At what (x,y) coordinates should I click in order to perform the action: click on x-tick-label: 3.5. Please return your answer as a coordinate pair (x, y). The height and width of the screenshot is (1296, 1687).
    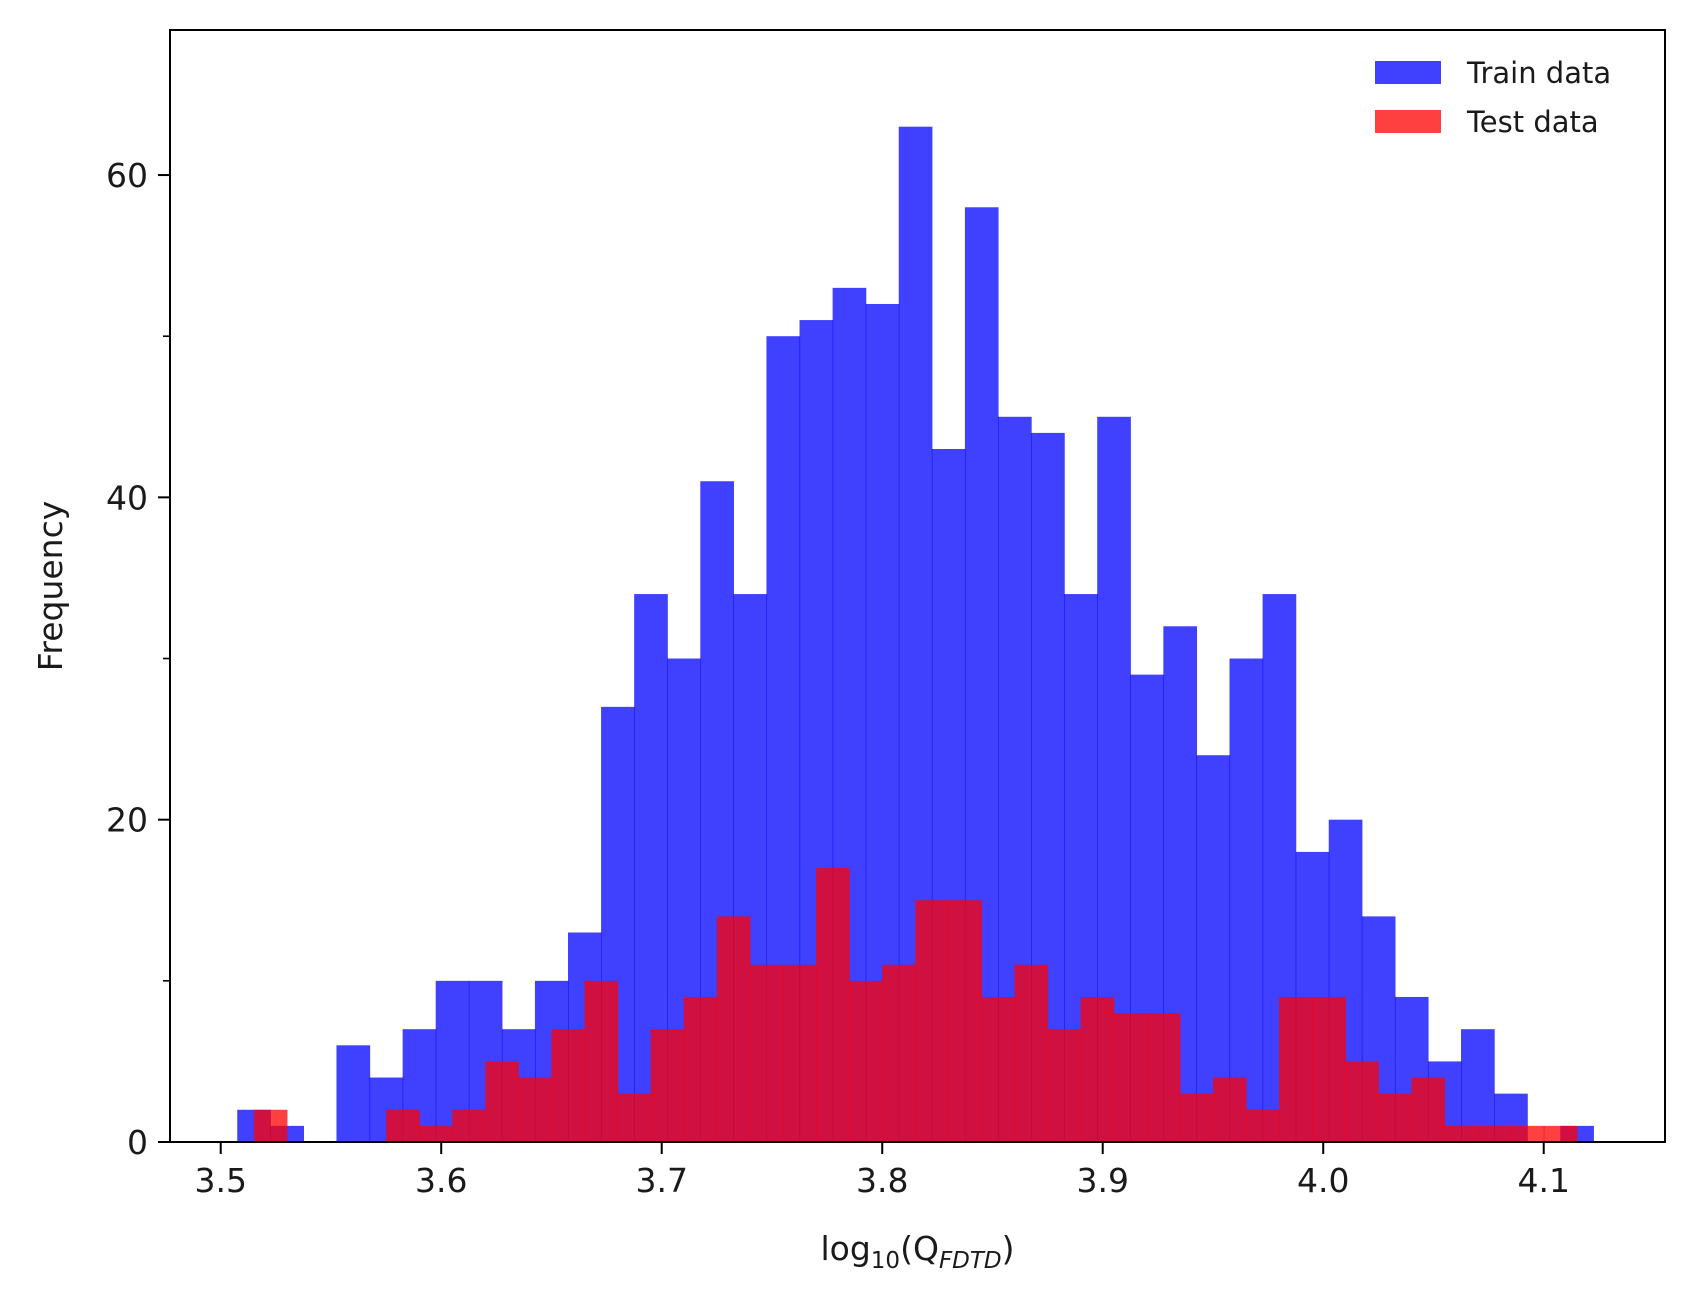
    Looking at the image, I should click on (220, 1180).